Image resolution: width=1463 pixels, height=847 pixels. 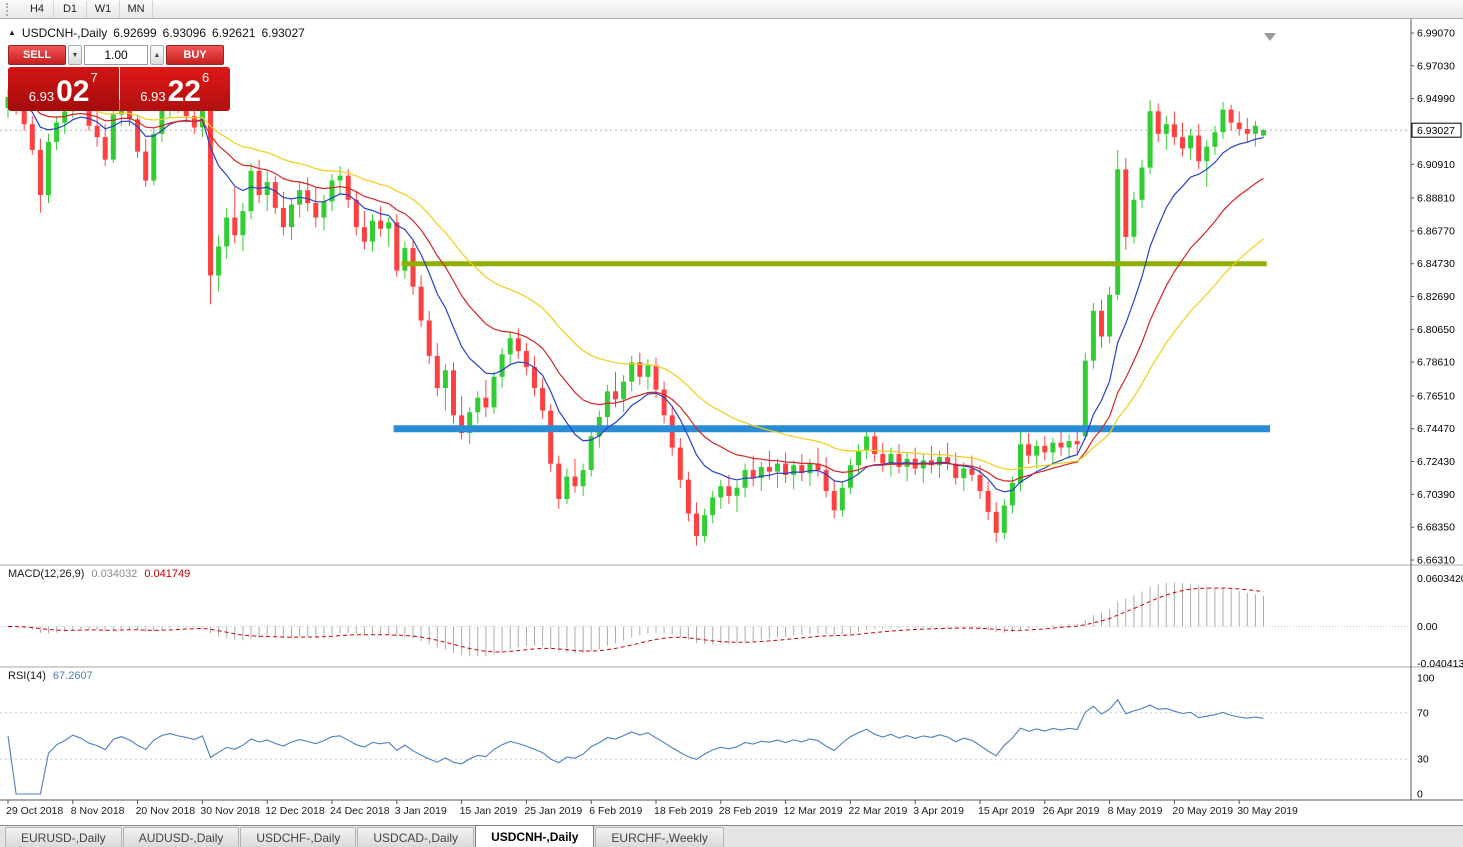 What do you see at coordinates (705, 746) in the screenshot?
I see `rsi-panel` at bounding box center [705, 746].